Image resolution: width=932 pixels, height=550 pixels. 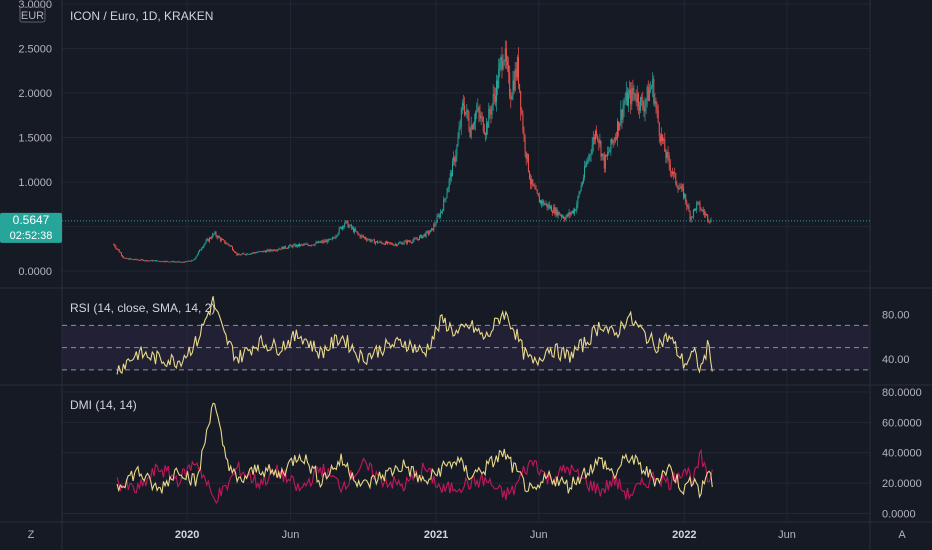 What do you see at coordinates (32, 14) in the screenshot?
I see `currency-badge: EUR` at bounding box center [32, 14].